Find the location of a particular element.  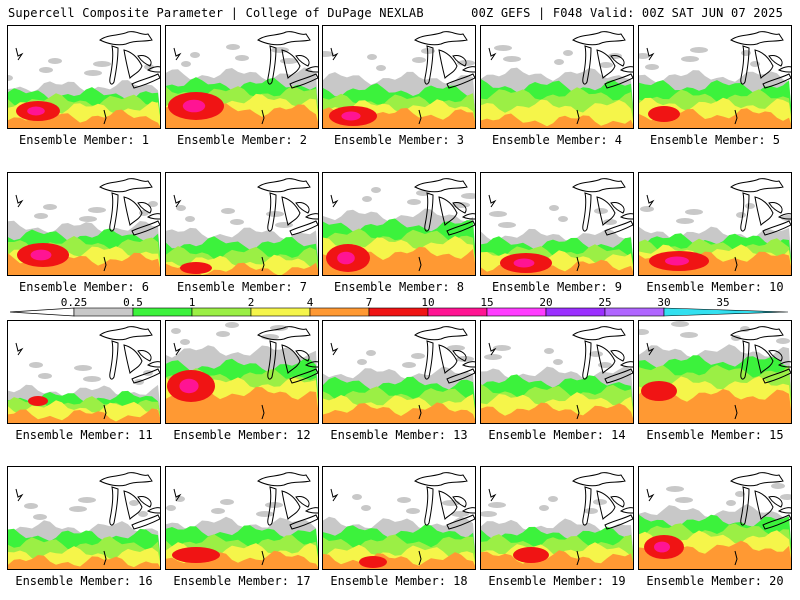

colorbar-under-arrow is located at coordinates (42, 312).